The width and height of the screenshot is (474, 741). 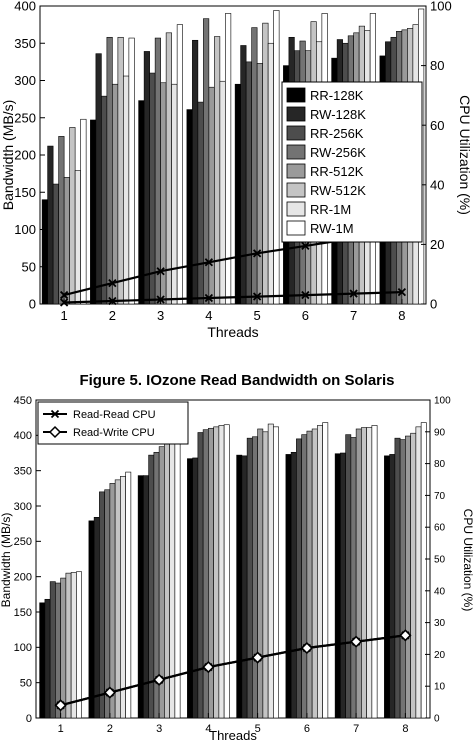 What do you see at coordinates (114, 433) in the screenshot?
I see `legend-label: Read-Write CPU` at bounding box center [114, 433].